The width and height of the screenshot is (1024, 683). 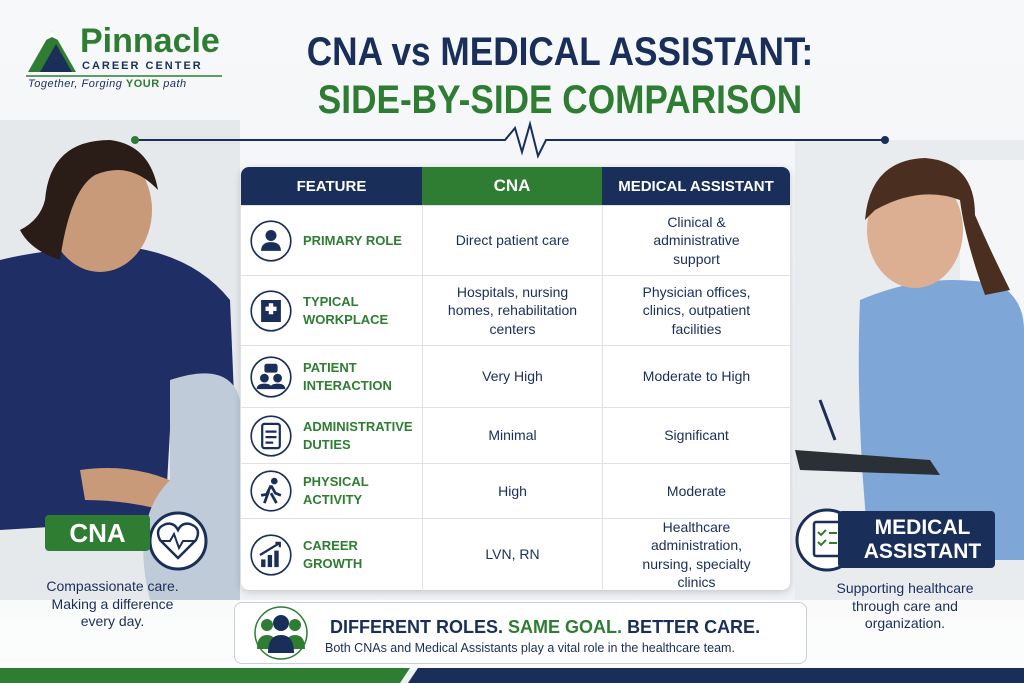 I want to click on logo-peak, so click(x=52, y=35).